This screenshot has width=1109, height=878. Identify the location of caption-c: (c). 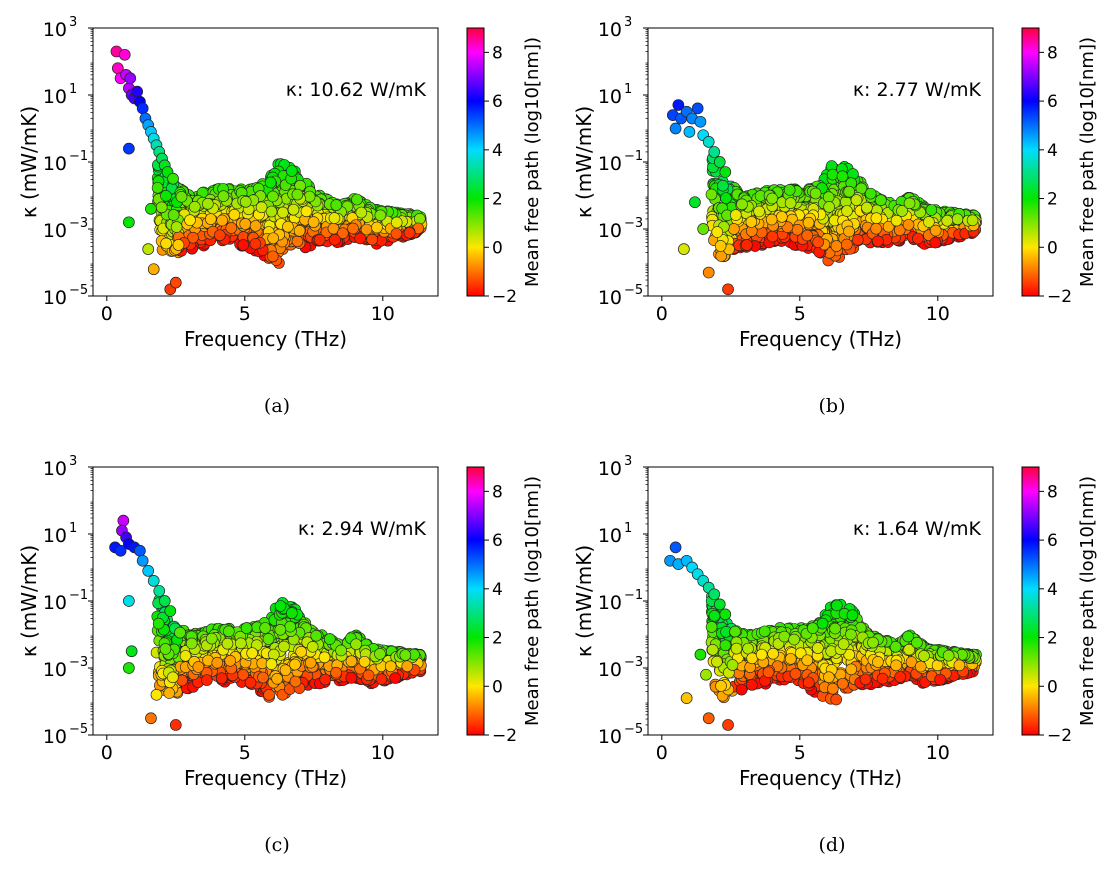
(277, 845).